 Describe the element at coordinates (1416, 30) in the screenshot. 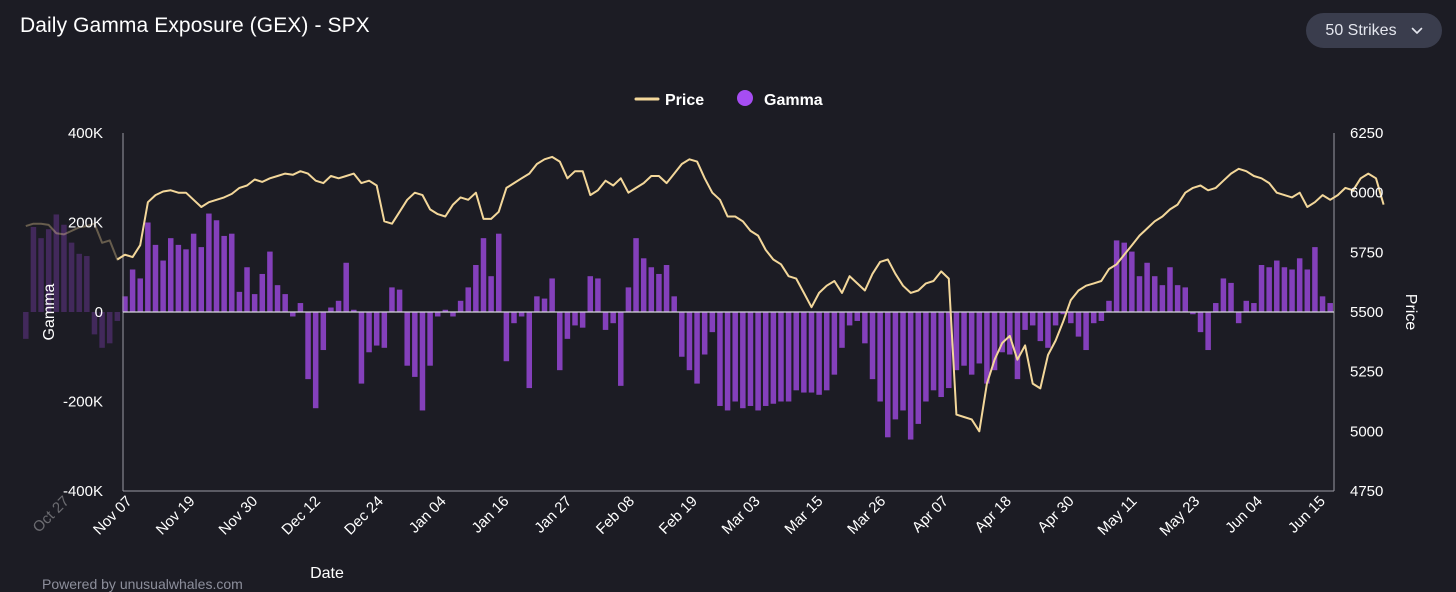

I see `chevron-down-icon` at that location.